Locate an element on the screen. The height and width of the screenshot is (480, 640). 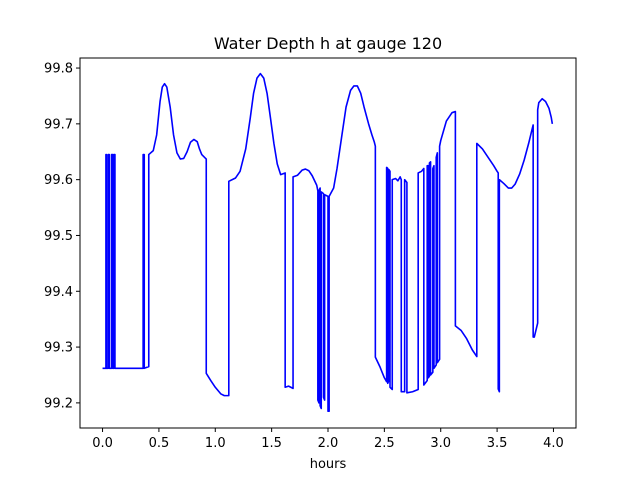
x-tick-label: 4.0 is located at coordinates (553, 443).